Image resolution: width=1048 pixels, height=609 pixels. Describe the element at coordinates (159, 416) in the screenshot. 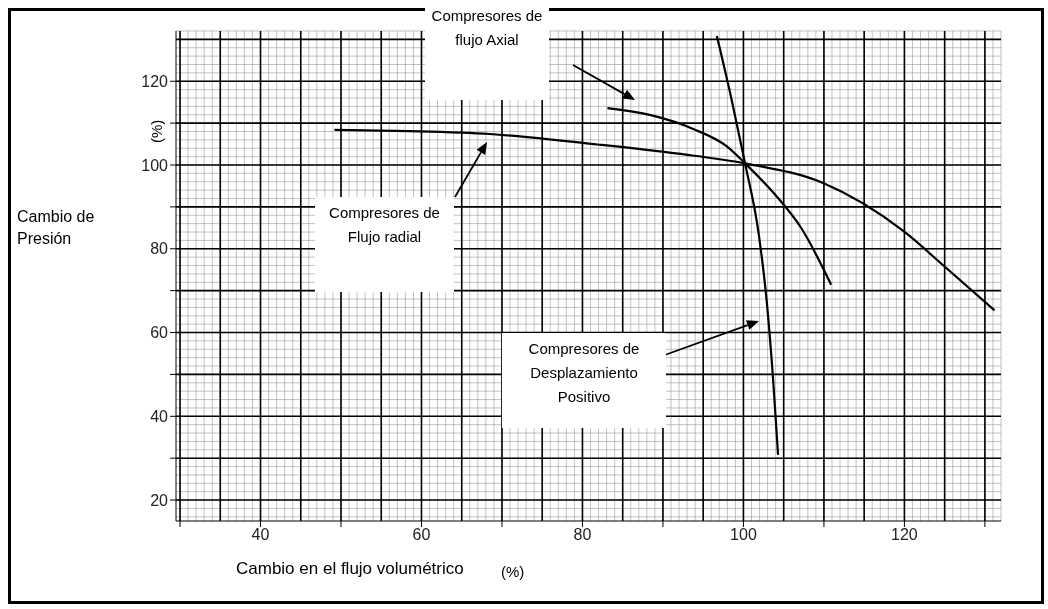

I see `y-tick-label: 40` at that location.